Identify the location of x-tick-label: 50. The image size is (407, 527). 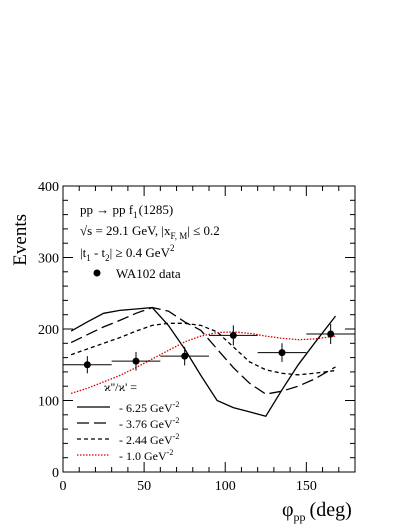
(144, 486).